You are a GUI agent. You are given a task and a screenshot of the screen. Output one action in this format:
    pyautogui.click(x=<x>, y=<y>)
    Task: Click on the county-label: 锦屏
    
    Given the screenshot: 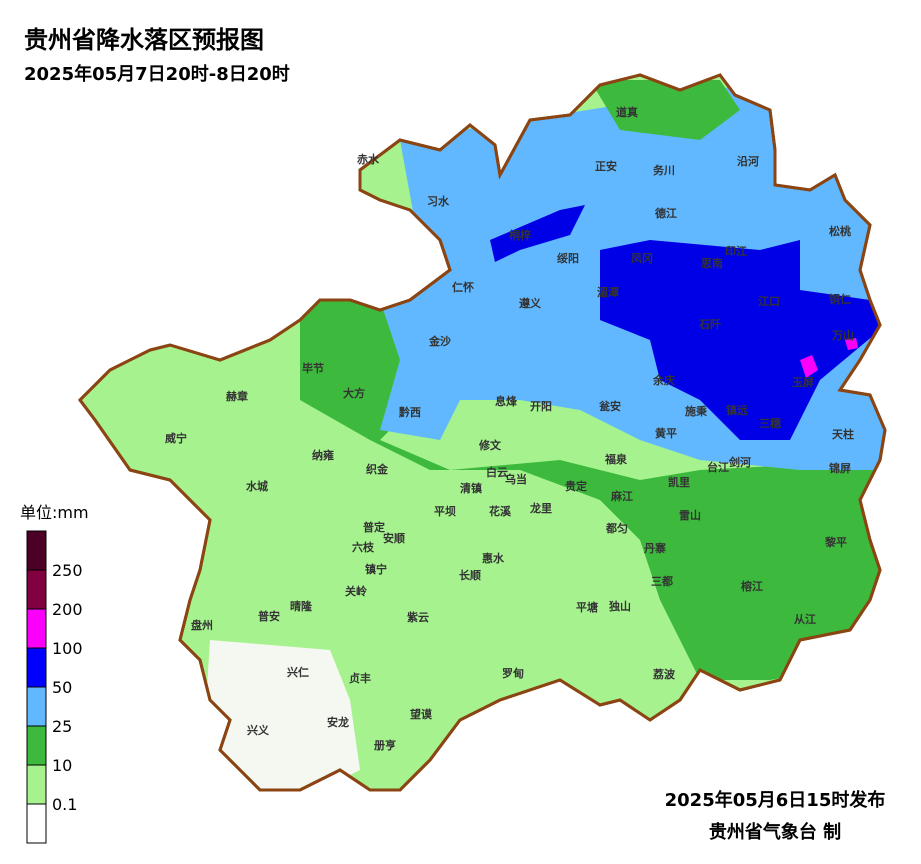 What is the action you would take?
    pyautogui.click(x=840, y=468)
    